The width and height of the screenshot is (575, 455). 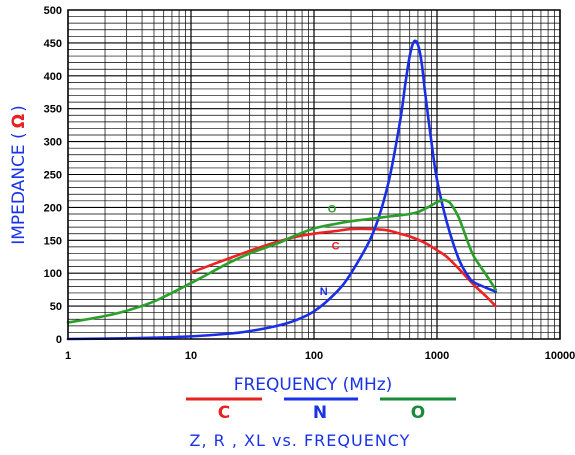 What do you see at coordinates (314, 356) in the screenshot?
I see `x-tick-label: 100` at bounding box center [314, 356].